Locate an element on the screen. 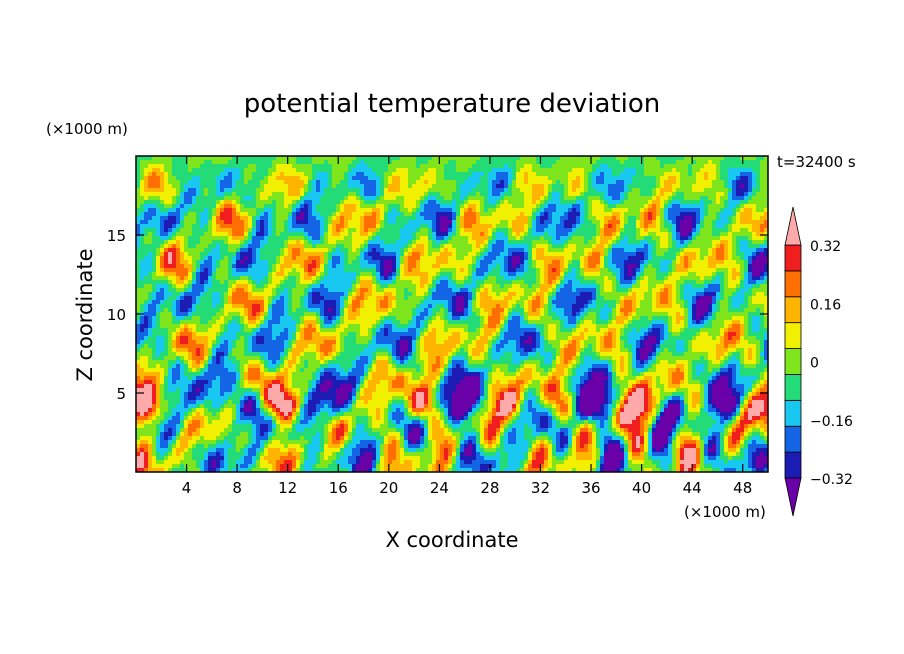 The height and width of the screenshot is (654, 904). y-tick-label: 15 is located at coordinates (116, 236).